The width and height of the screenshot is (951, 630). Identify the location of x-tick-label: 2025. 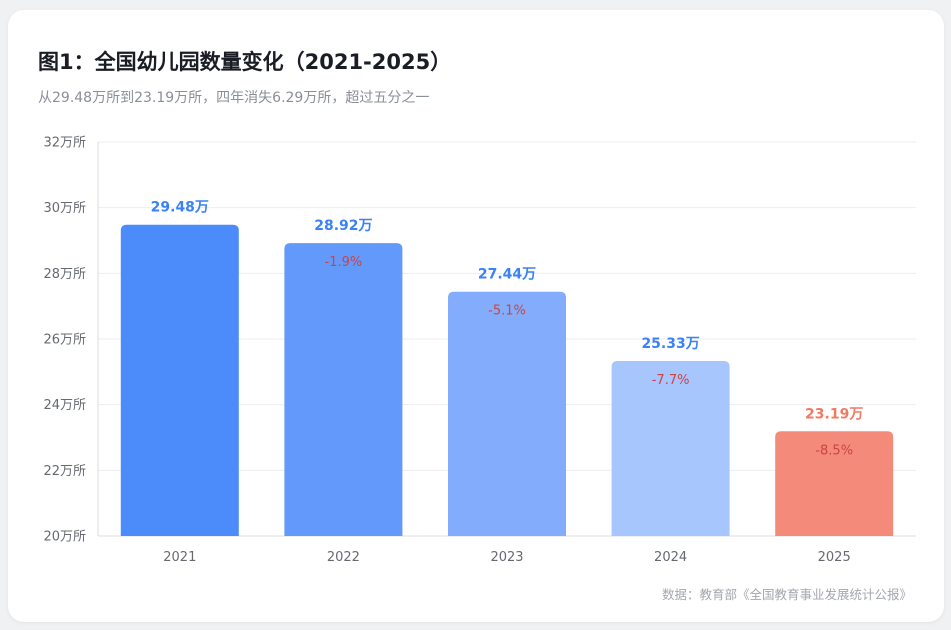
(834, 557).